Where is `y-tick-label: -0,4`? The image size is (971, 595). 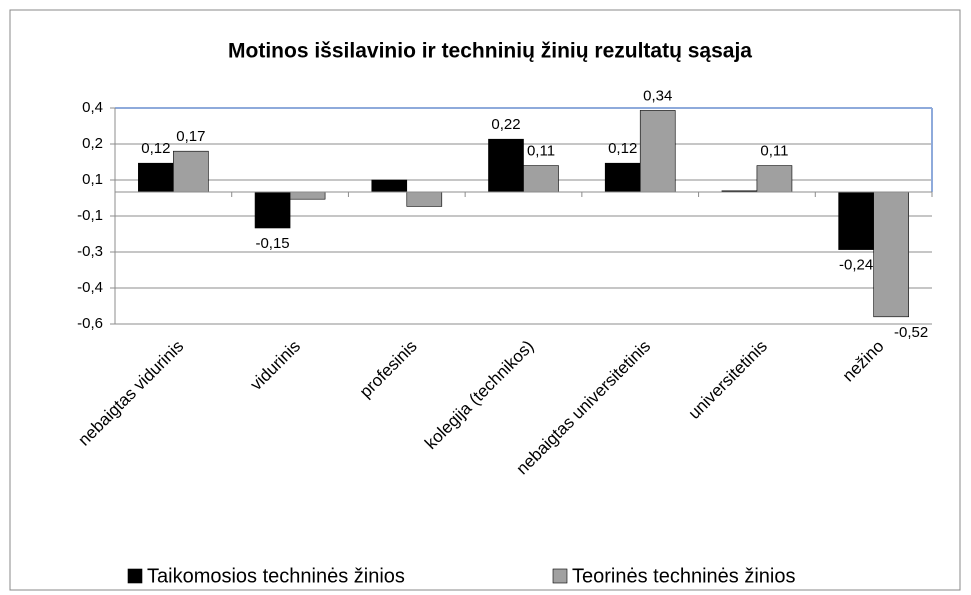
y-tick-label: -0,4 is located at coordinates (90, 287).